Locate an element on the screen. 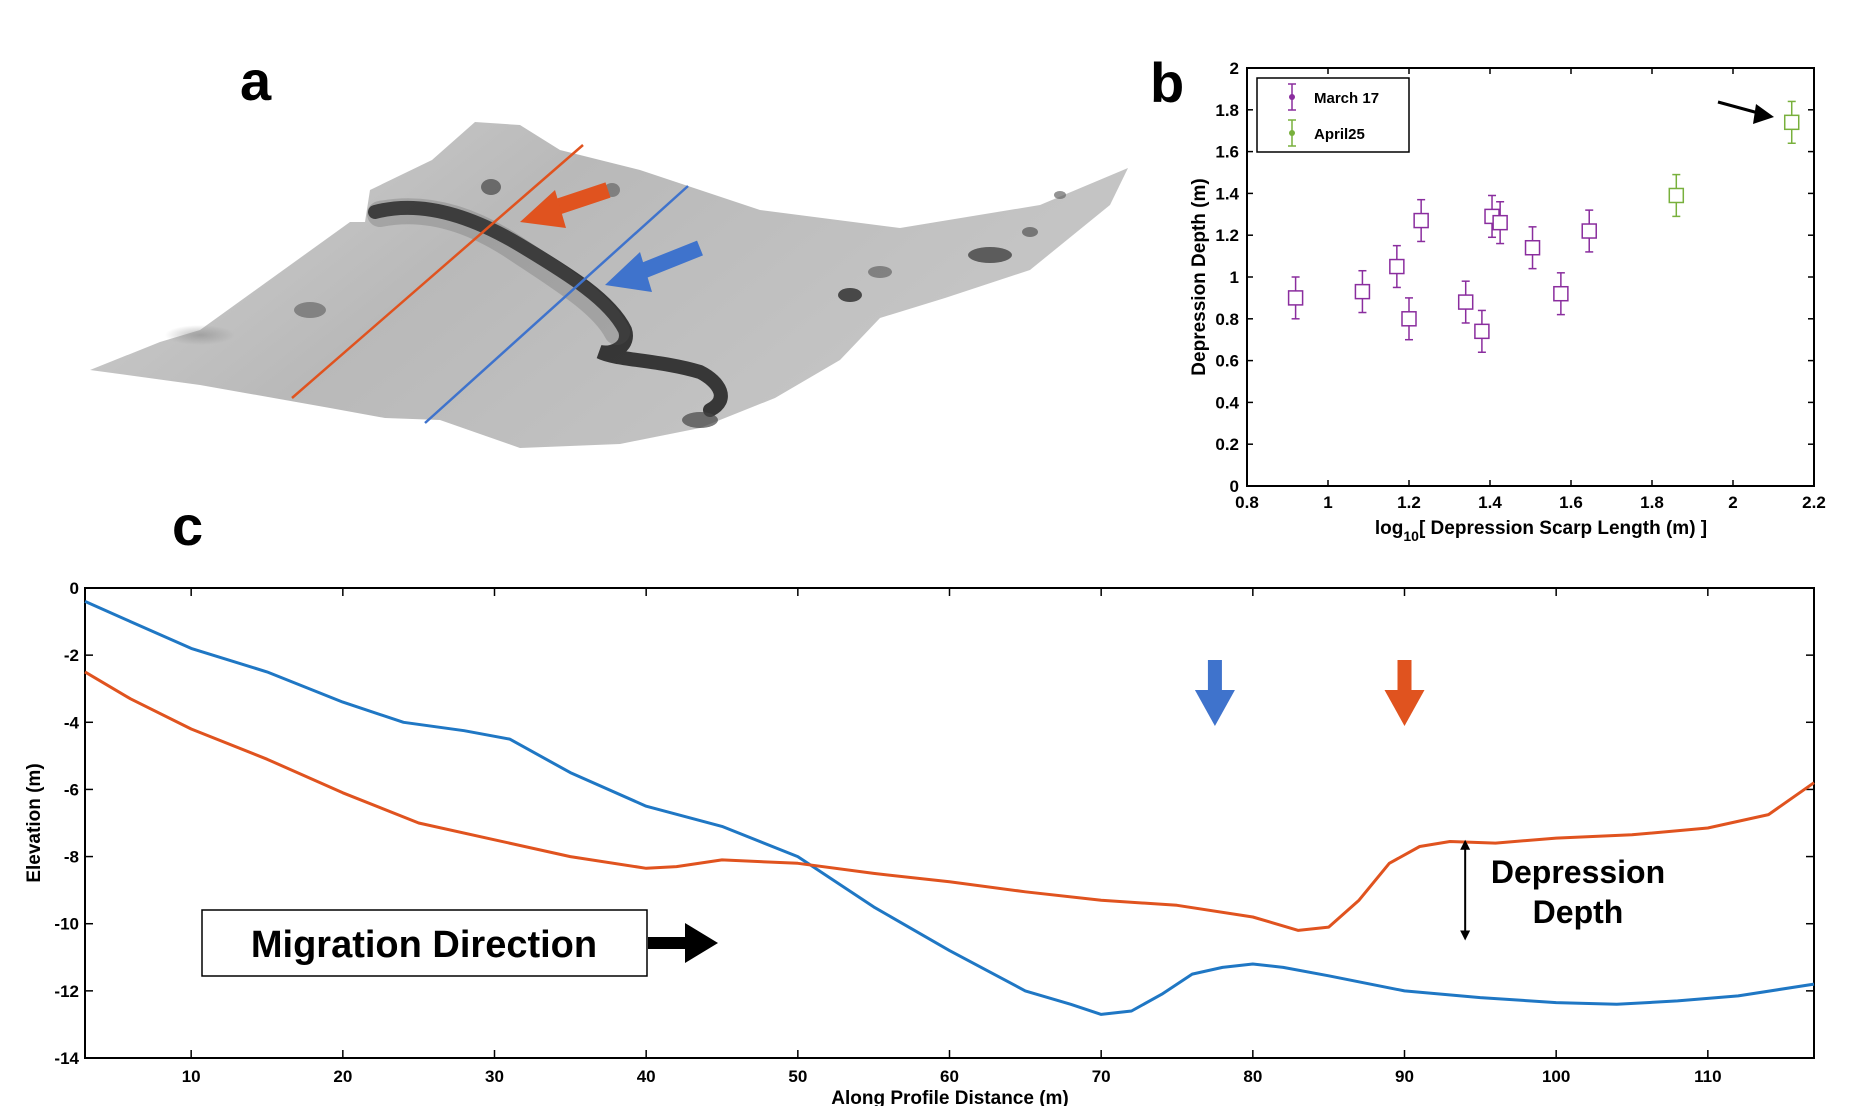 This screenshot has height=1106, width=1858. depression-label-line2: Depth is located at coordinates (1578, 912).